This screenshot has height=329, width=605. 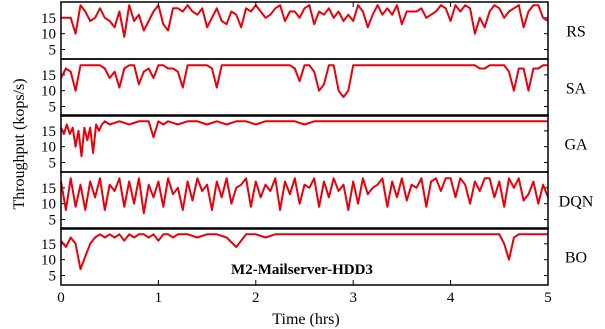 I want to click on x-tick-label: 5, so click(x=548, y=298).